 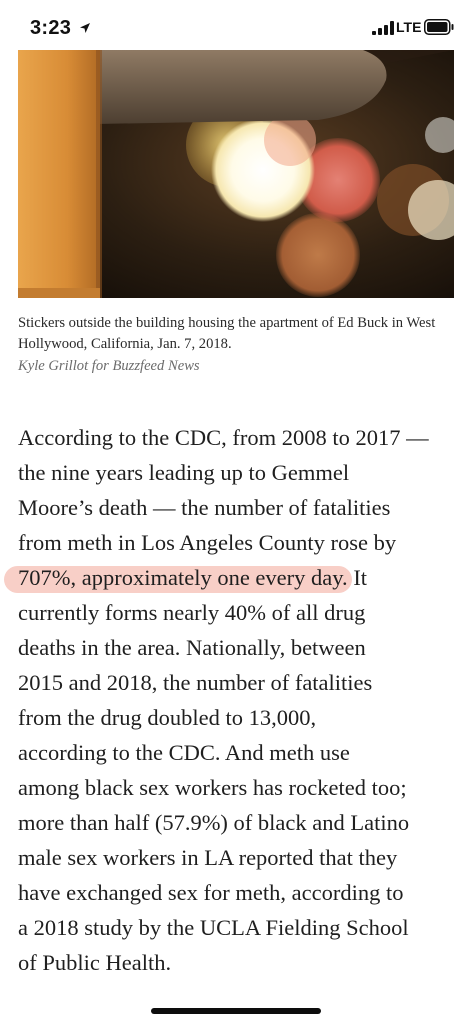 What do you see at coordinates (383, 28) in the screenshot?
I see `cellular-signal-icon` at bounding box center [383, 28].